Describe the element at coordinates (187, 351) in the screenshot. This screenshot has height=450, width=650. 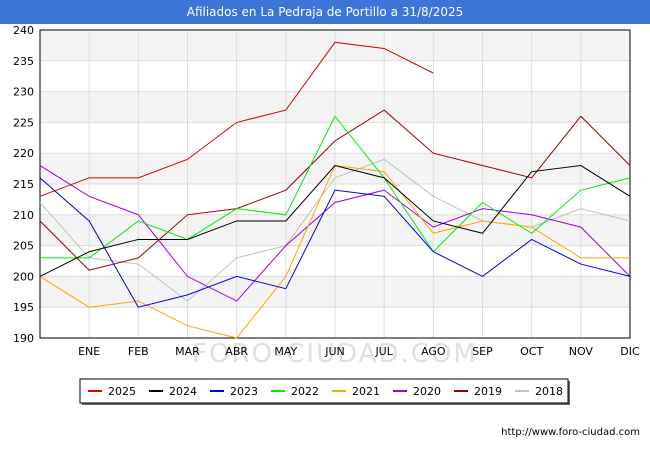
I see `x-tick-label: MAR` at that location.